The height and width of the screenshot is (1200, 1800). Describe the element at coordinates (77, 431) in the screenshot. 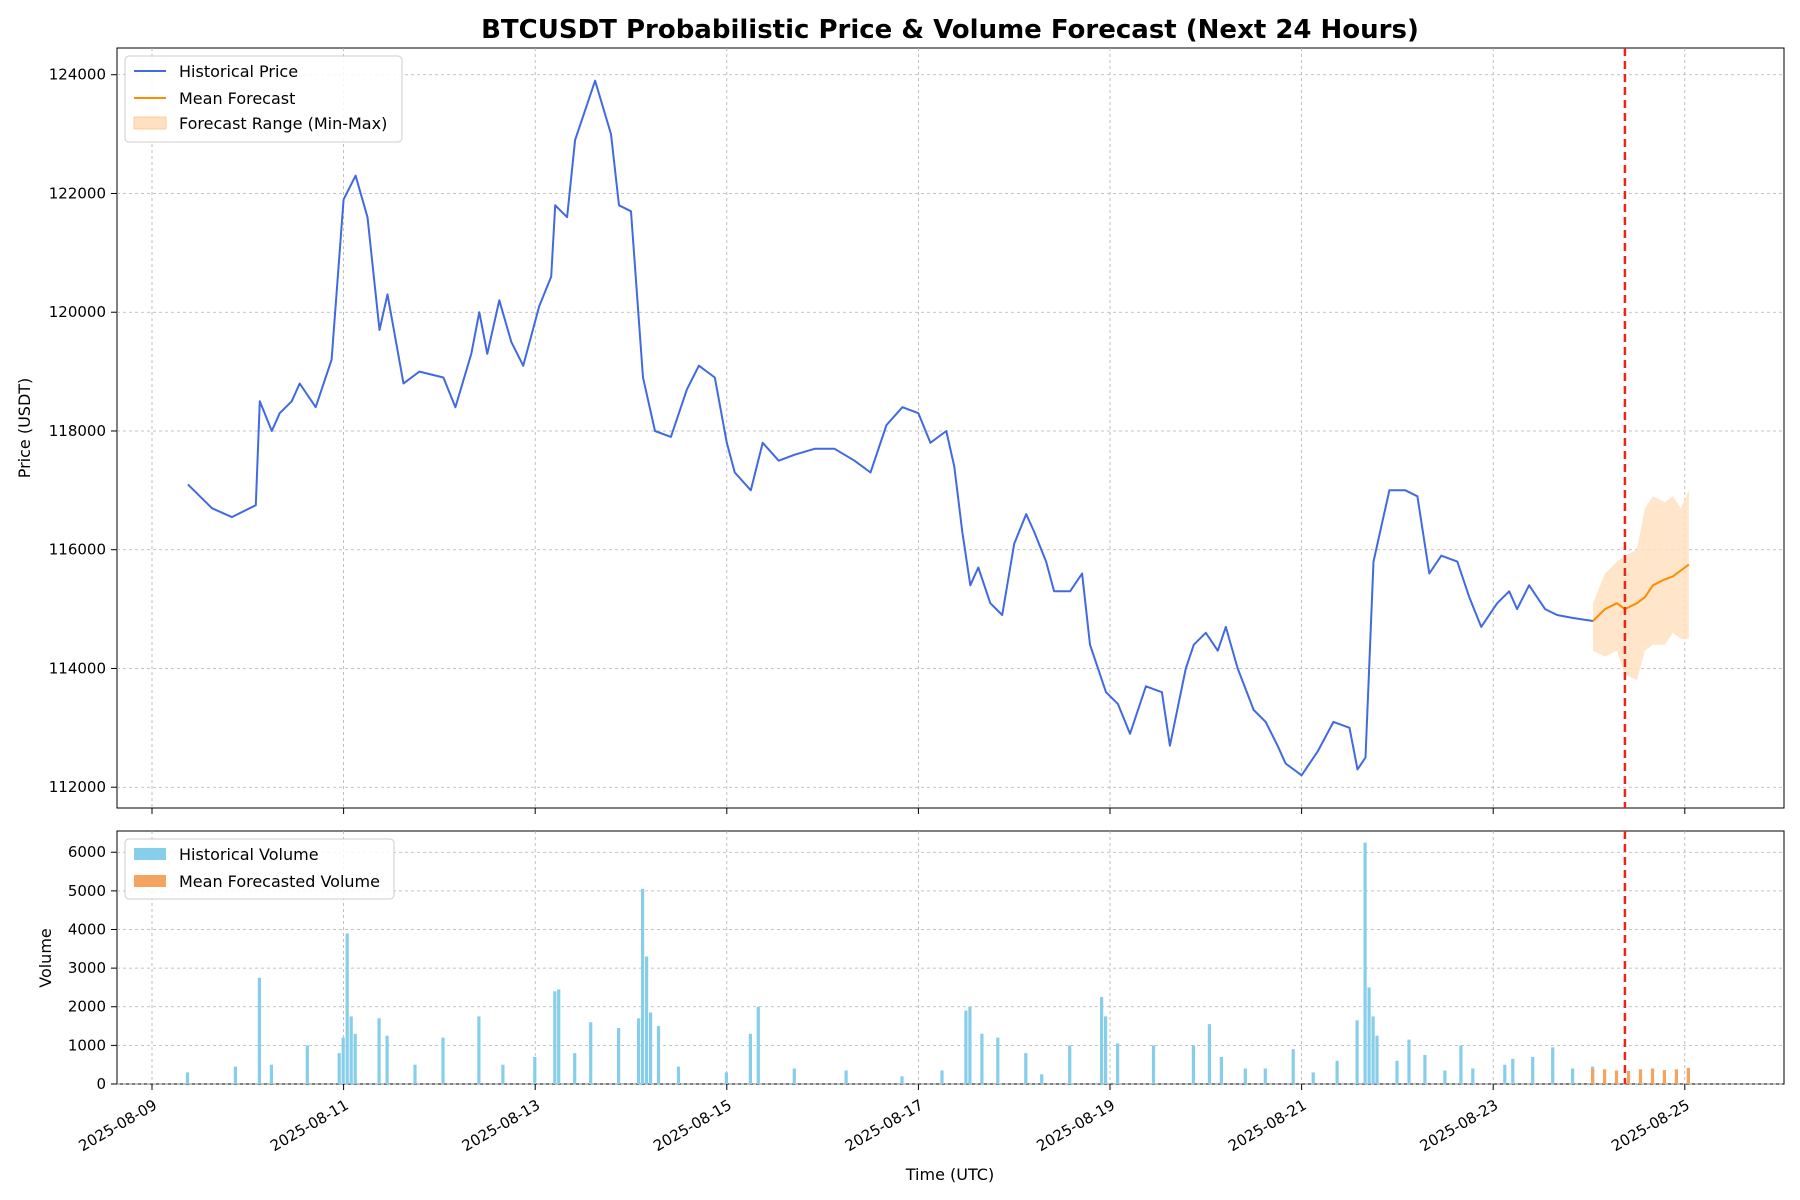

I see `price-y-tick-label: 118000` at that location.